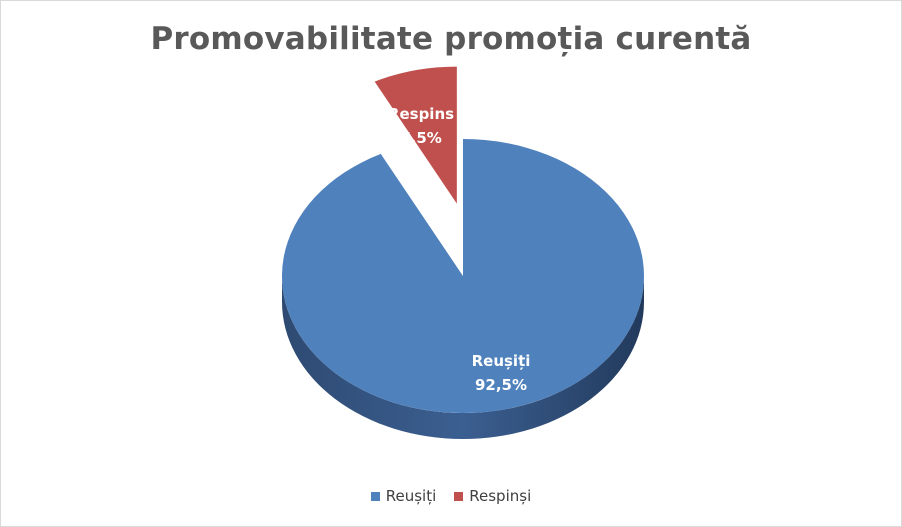 This screenshot has height=527, width=902. Describe the element at coordinates (411, 496) in the screenshot. I see `legend-label-reusiti: Reușiți` at that location.